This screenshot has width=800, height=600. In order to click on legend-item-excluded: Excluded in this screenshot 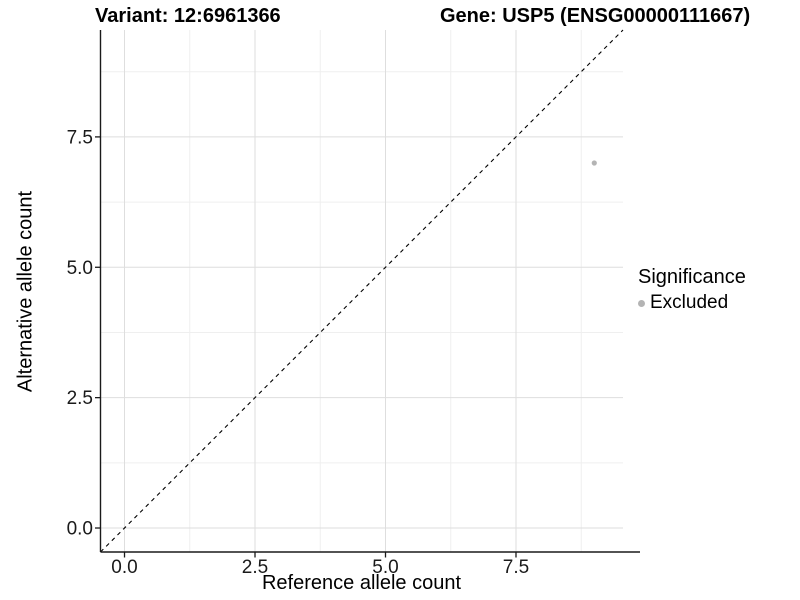, I will do `click(692, 303)`.